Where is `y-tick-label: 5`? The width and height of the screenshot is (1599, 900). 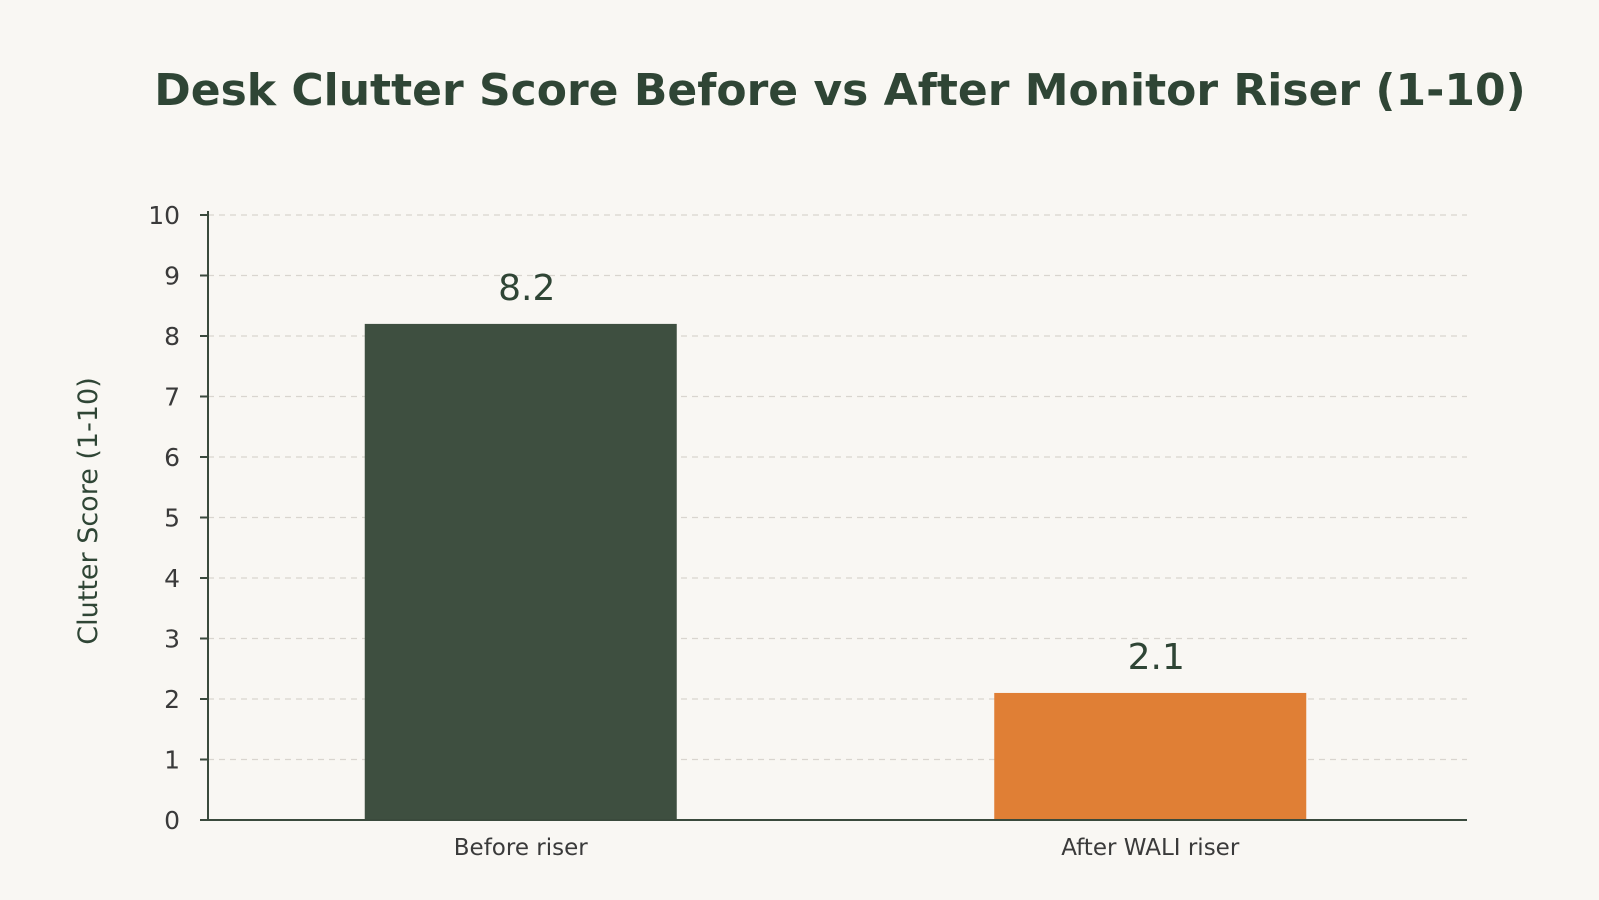
y-tick-label: 5 is located at coordinates (172, 518).